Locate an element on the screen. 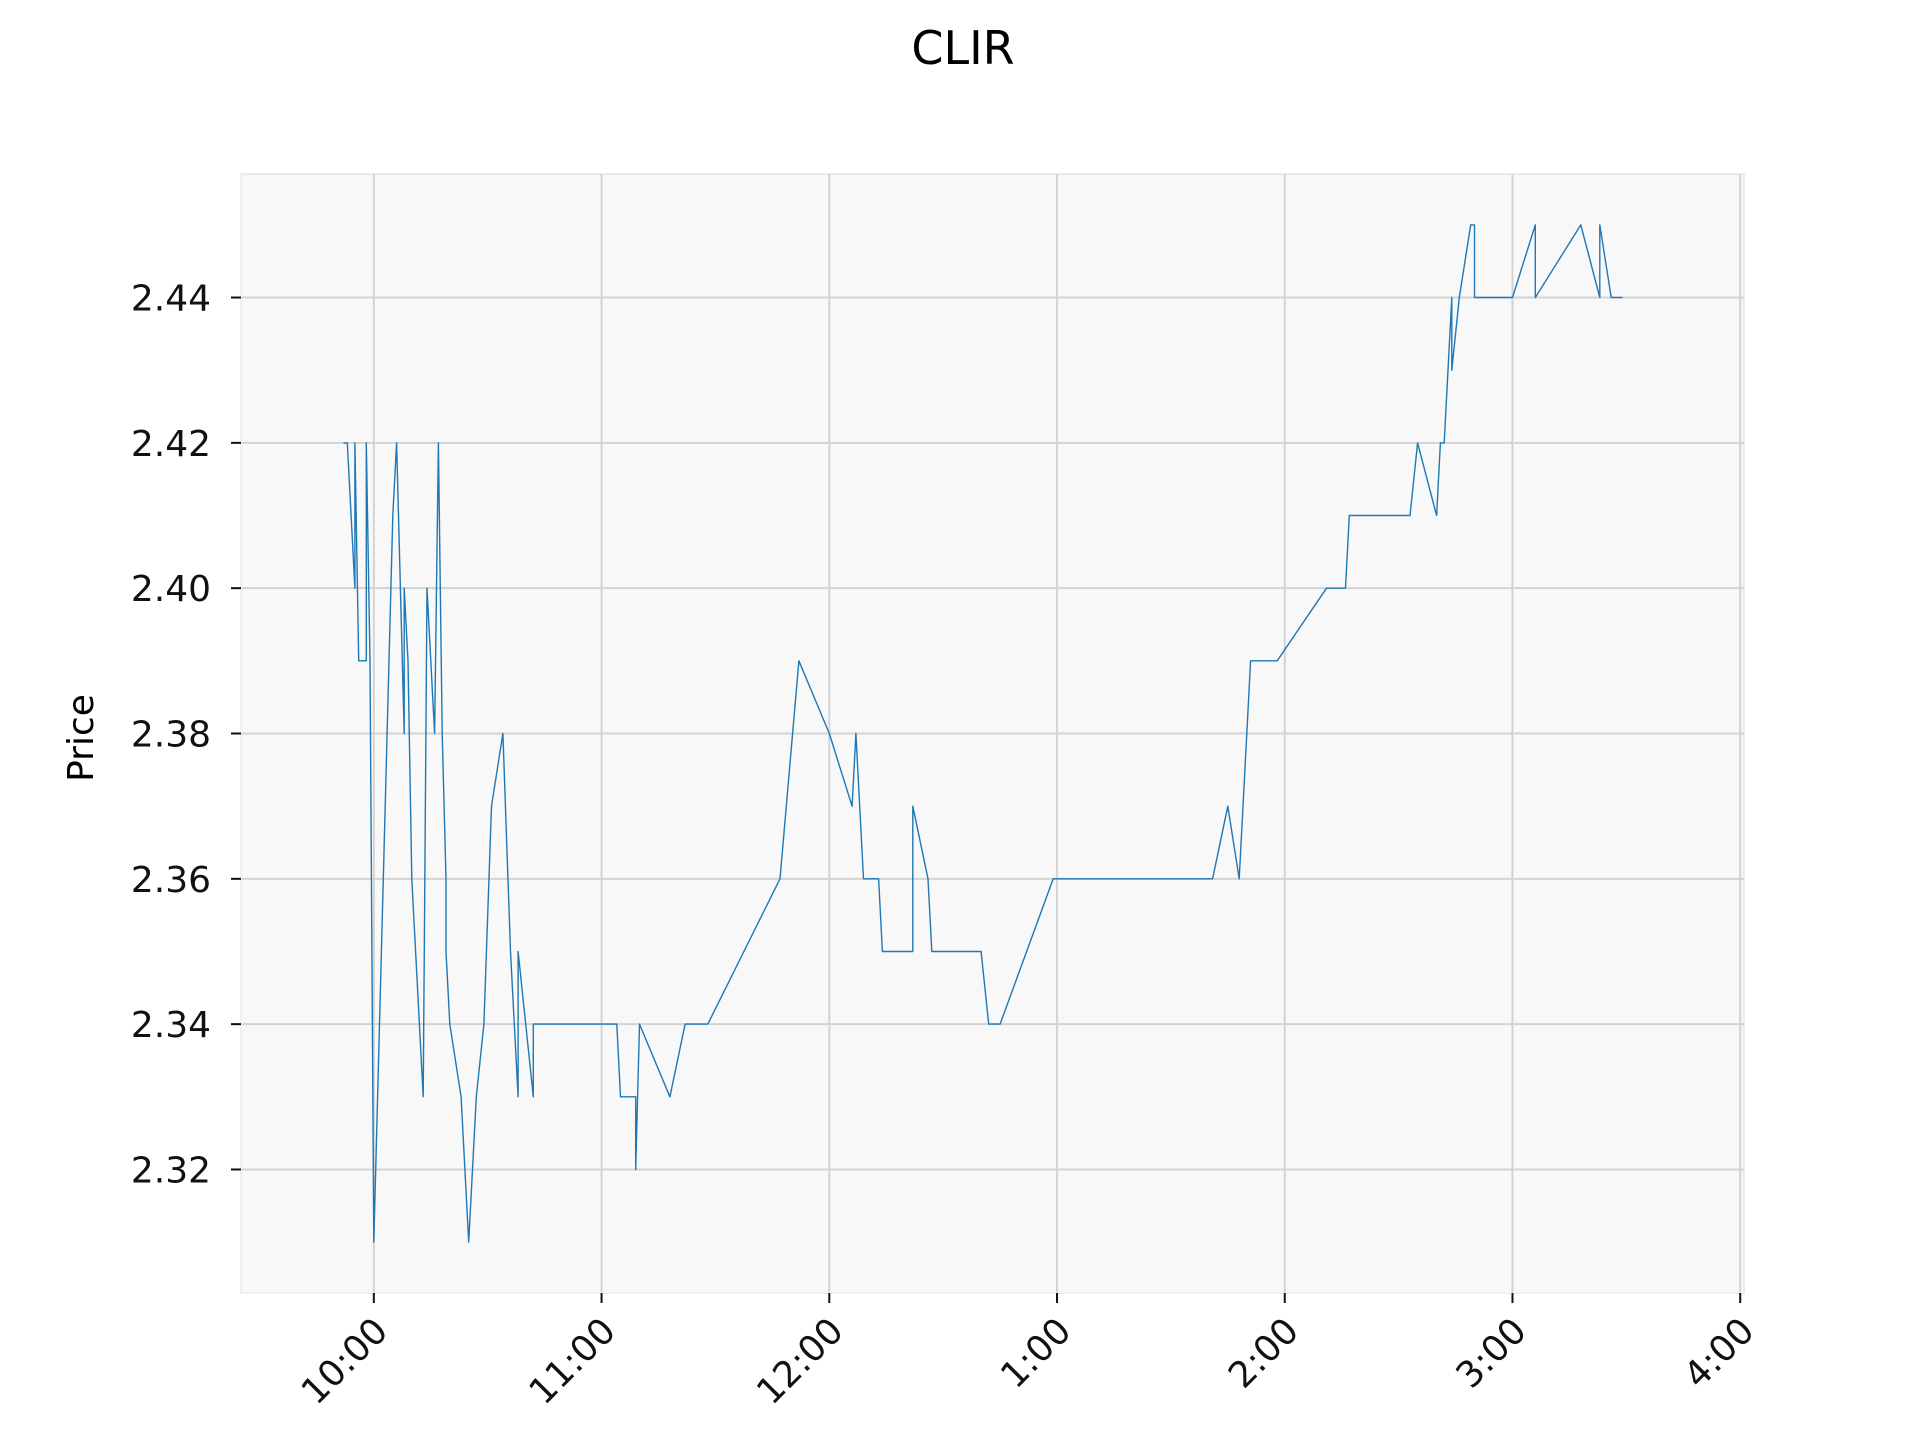  x-tick-label: 2:00 is located at coordinates (1264, 1353).